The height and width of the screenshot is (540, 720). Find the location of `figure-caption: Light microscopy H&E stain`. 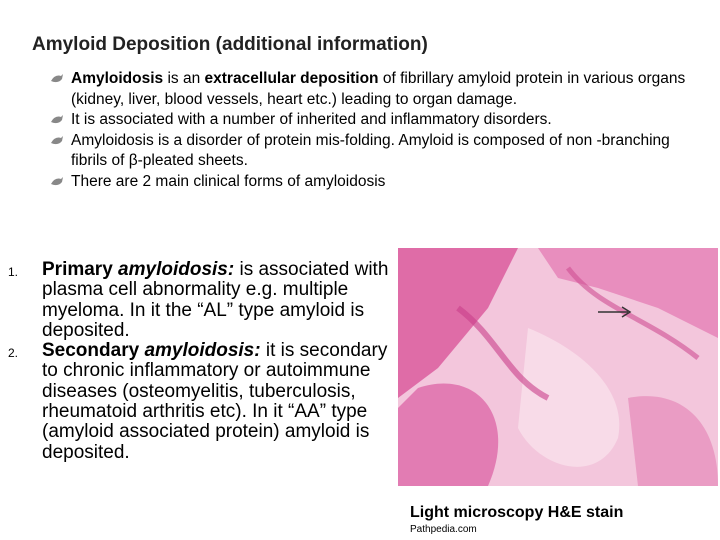

figure-caption: Light microscopy H&E stain is located at coordinates (517, 512).